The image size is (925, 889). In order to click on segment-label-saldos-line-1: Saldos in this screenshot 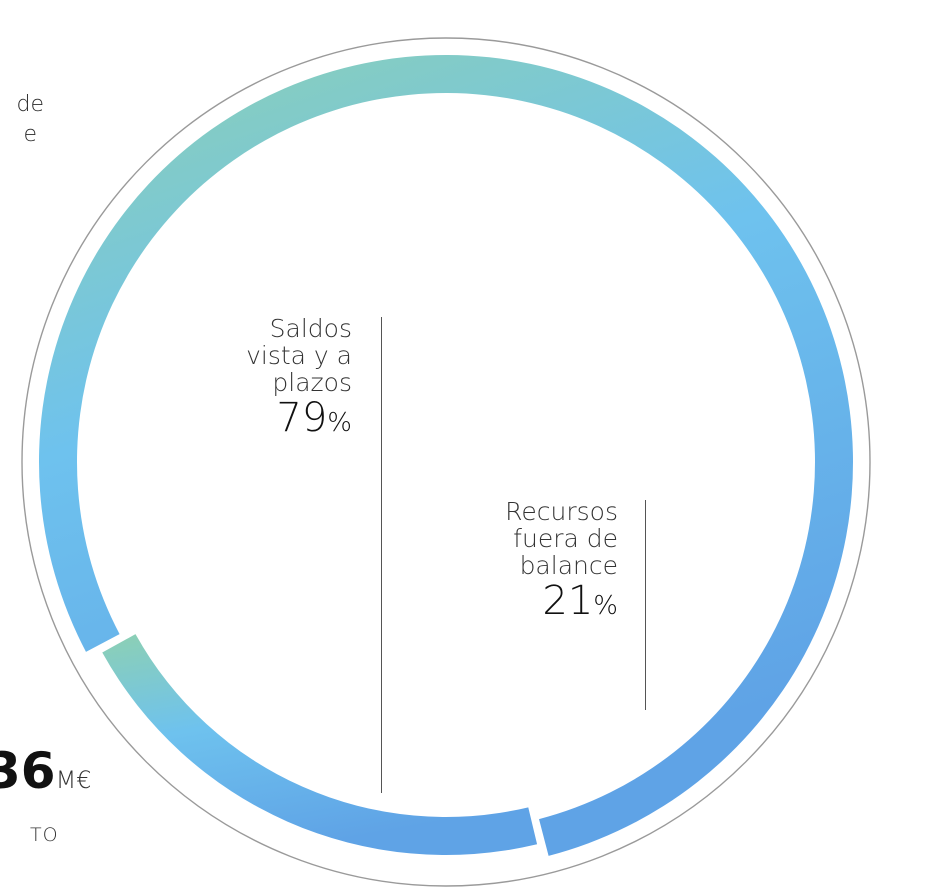, I will do `click(310, 328)`.